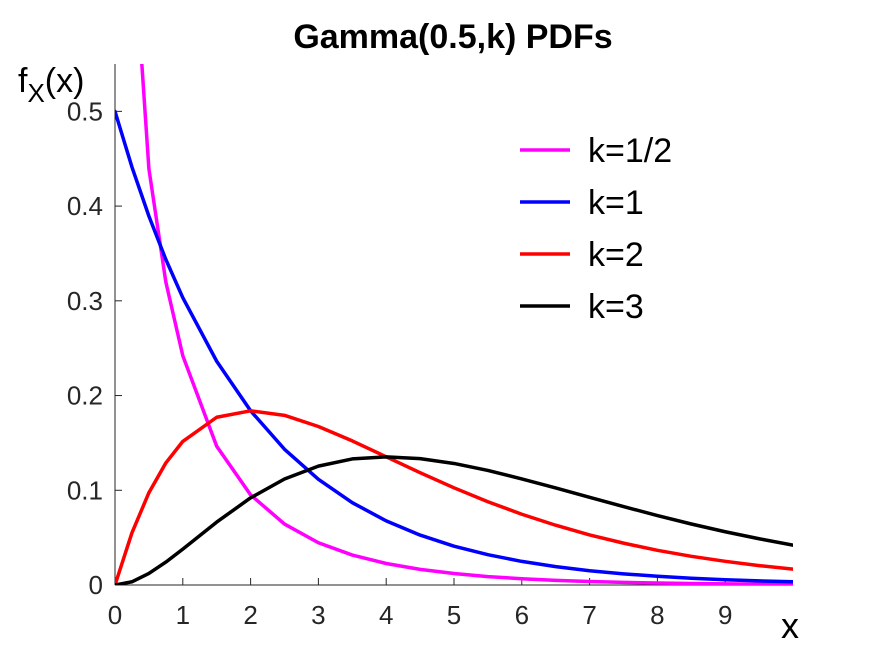  What do you see at coordinates (183, 615) in the screenshot?
I see `x-tick-label: 1` at bounding box center [183, 615].